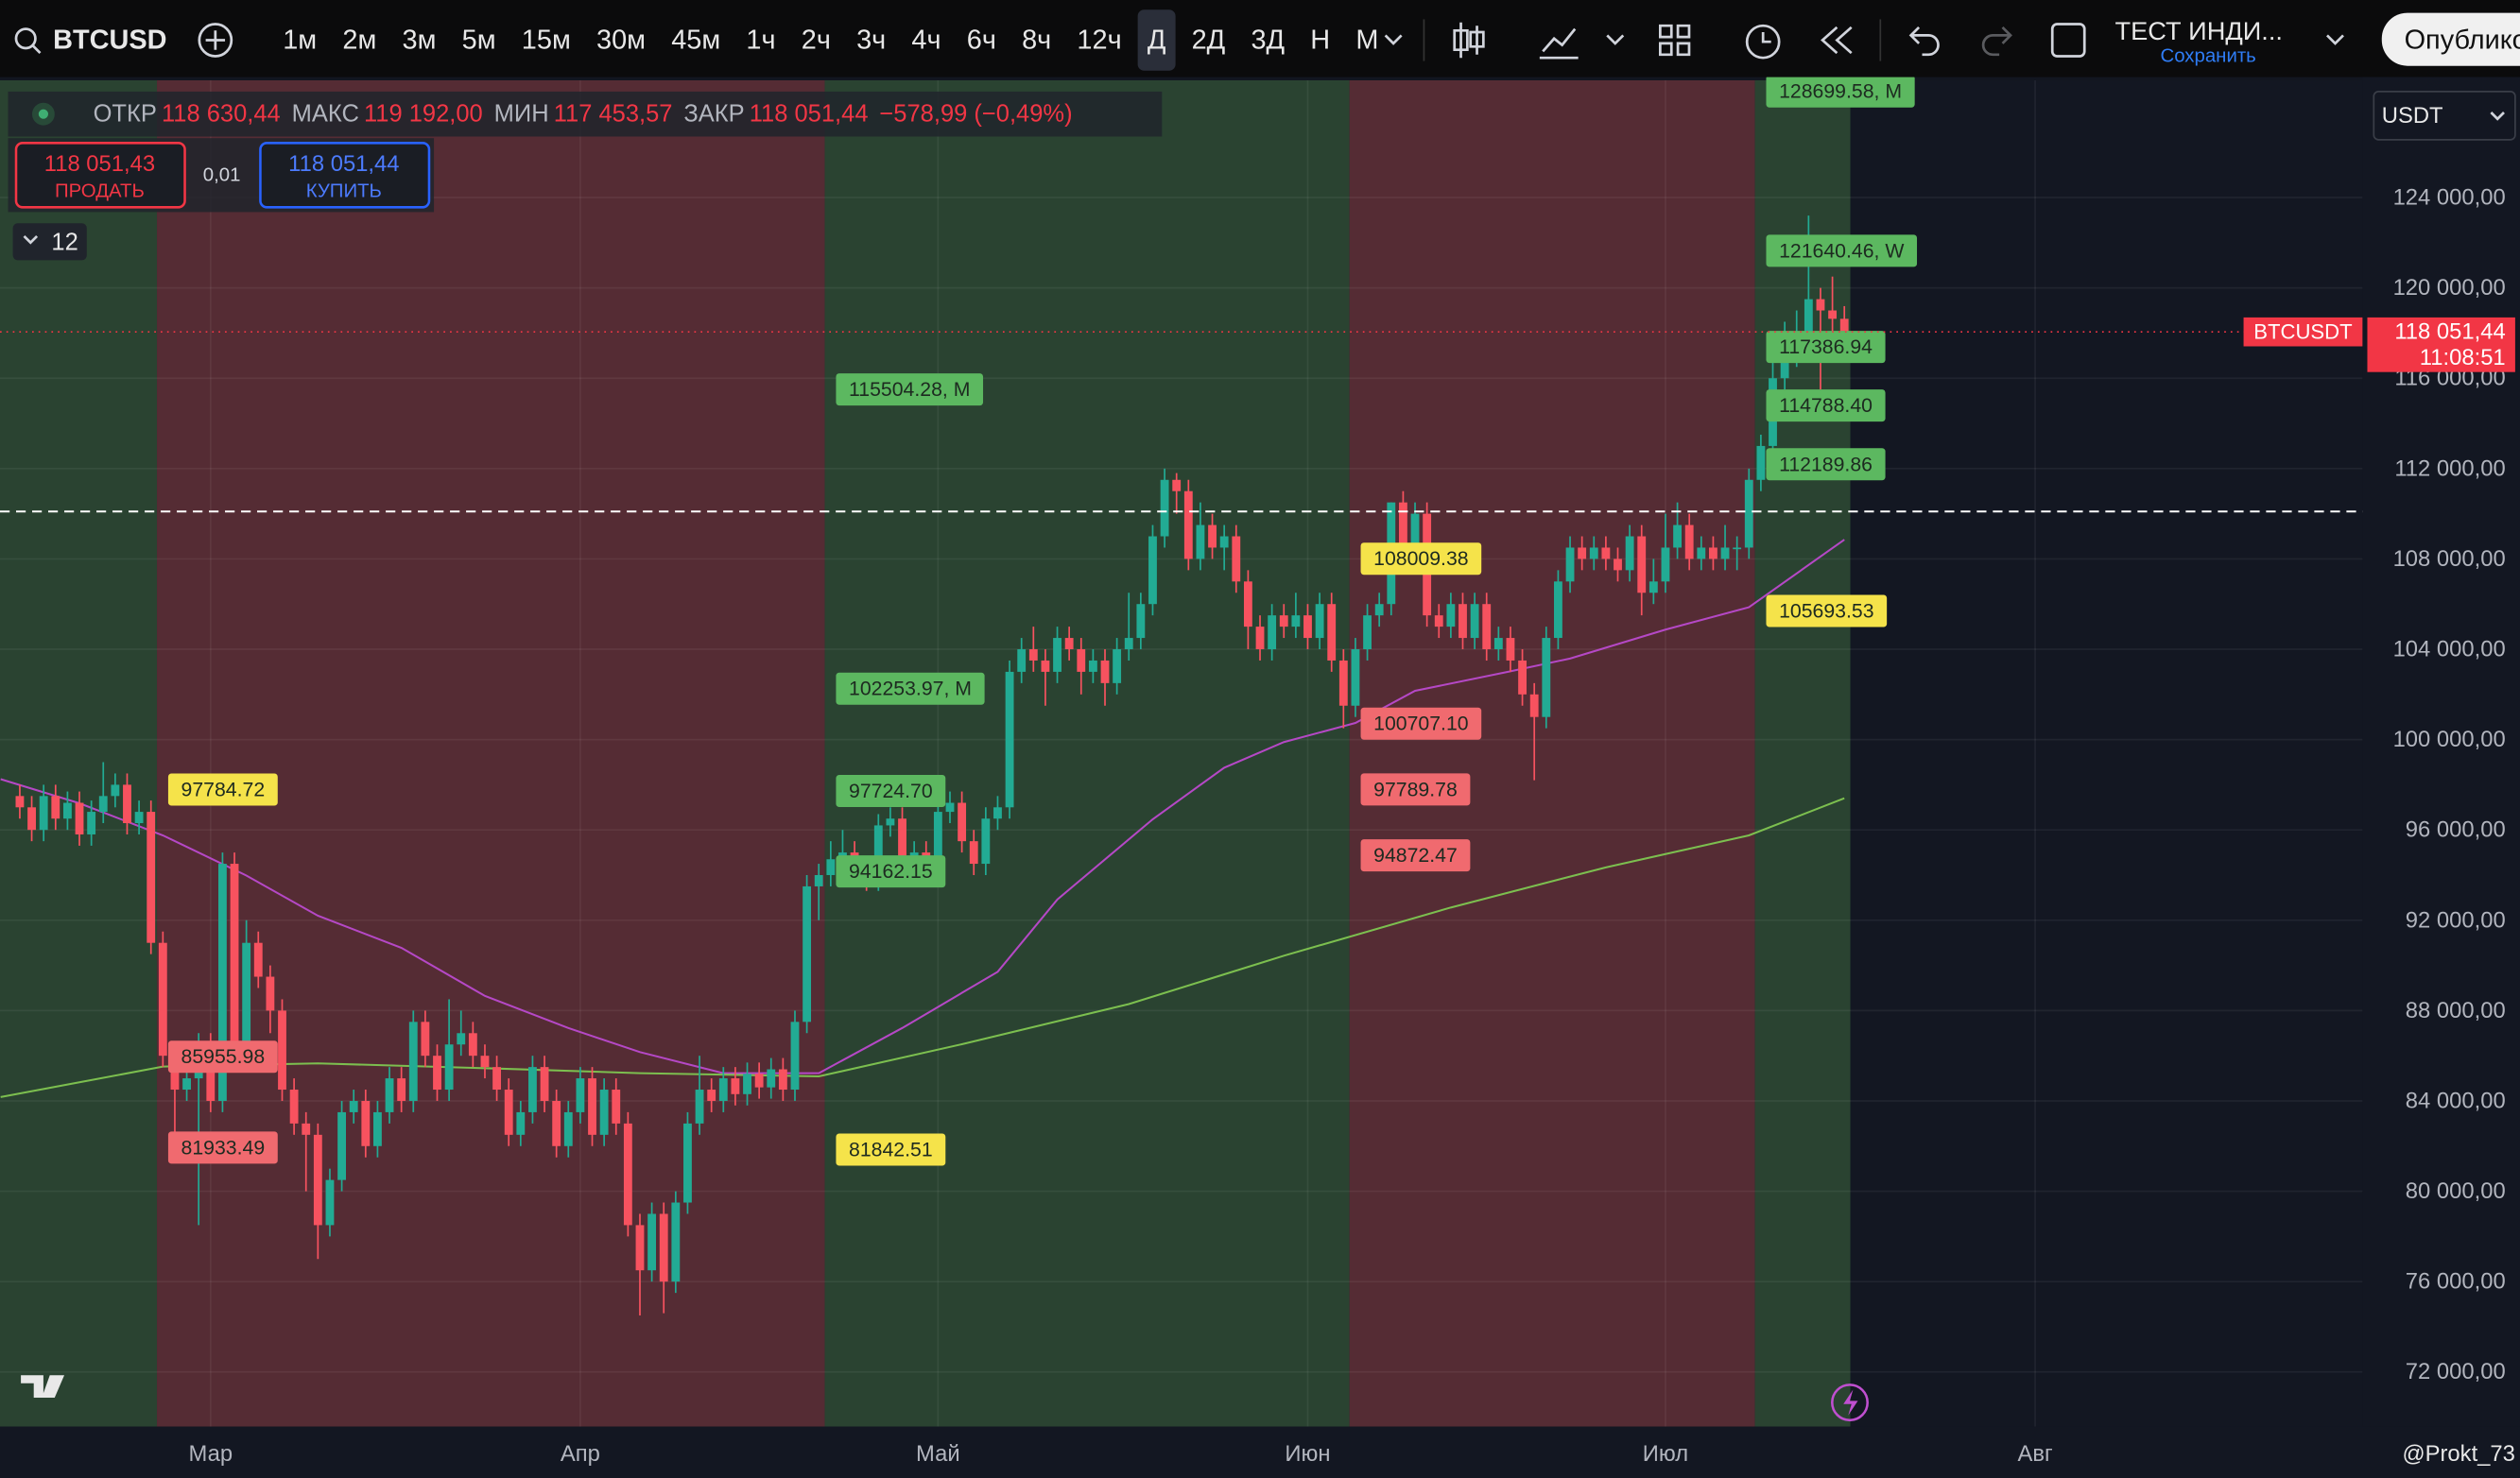 The image size is (2520, 1478). Describe the element at coordinates (2303, 332) in the screenshot. I see `symbol-tag-bg` at that location.